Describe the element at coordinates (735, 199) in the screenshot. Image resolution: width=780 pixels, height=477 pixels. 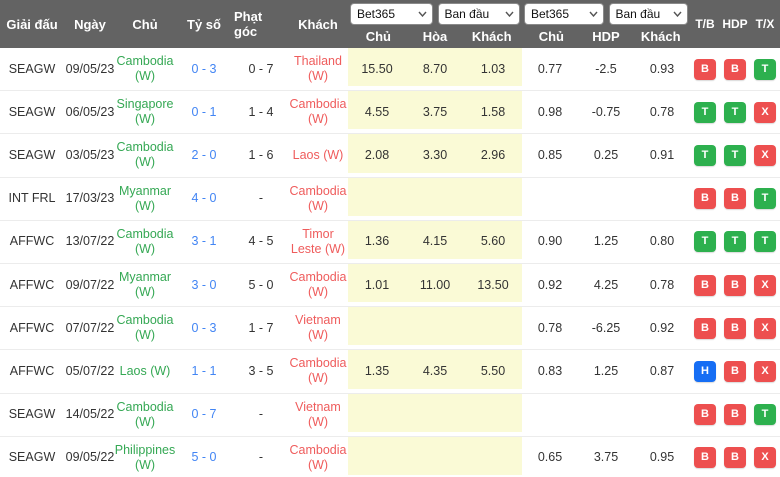
I see `result-badges: B B T` at that location.